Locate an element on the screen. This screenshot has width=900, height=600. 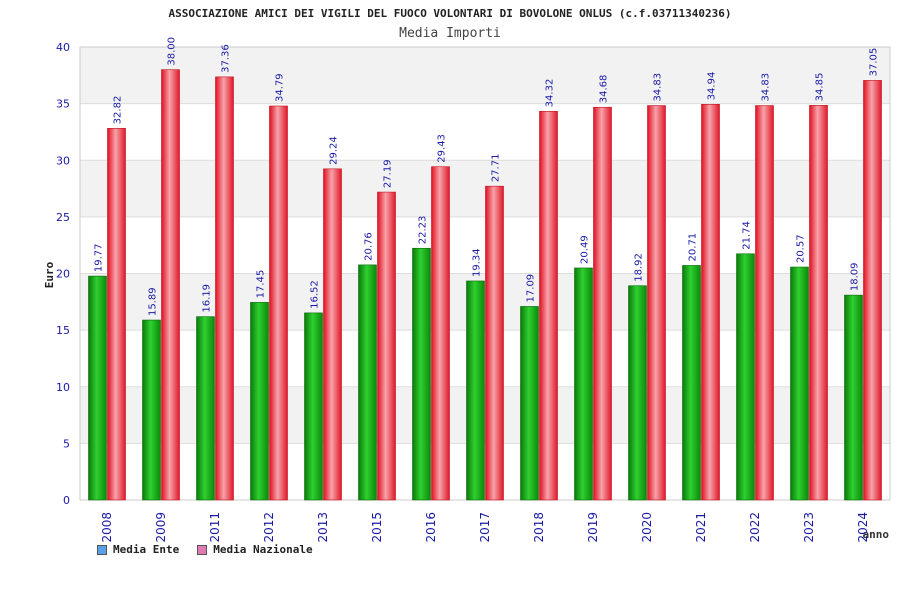
data-label-media-nazionale: 34.68 is located at coordinates (604, 89).